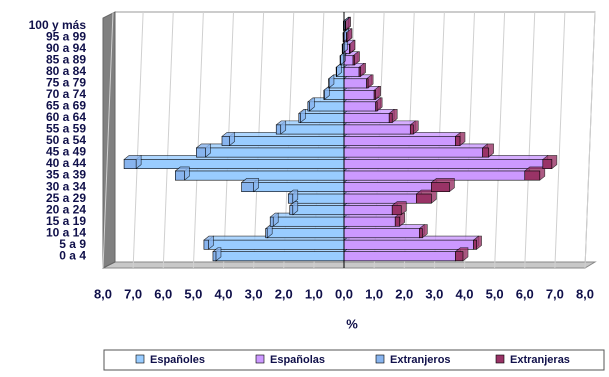 This screenshot has height=377, width=609. I want to click on y-tick-label: 30 a 34, so click(66, 186).